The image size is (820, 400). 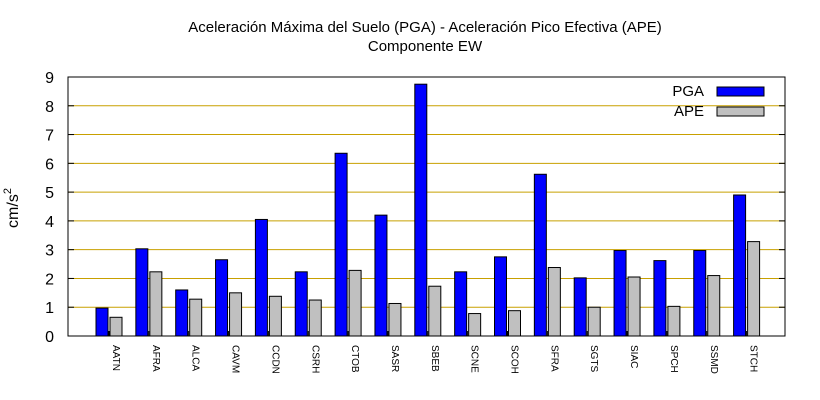 I want to click on bar-ape-afra, so click(x=156, y=304).